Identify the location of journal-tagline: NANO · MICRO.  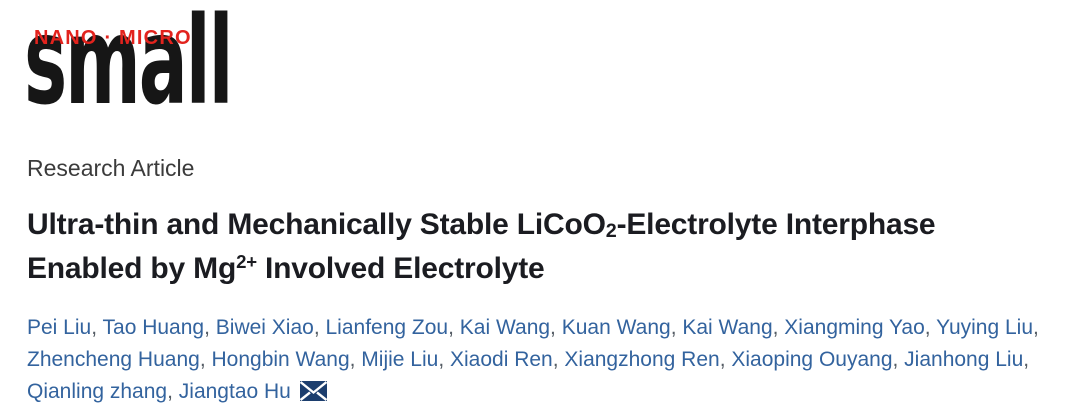
(113, 38).